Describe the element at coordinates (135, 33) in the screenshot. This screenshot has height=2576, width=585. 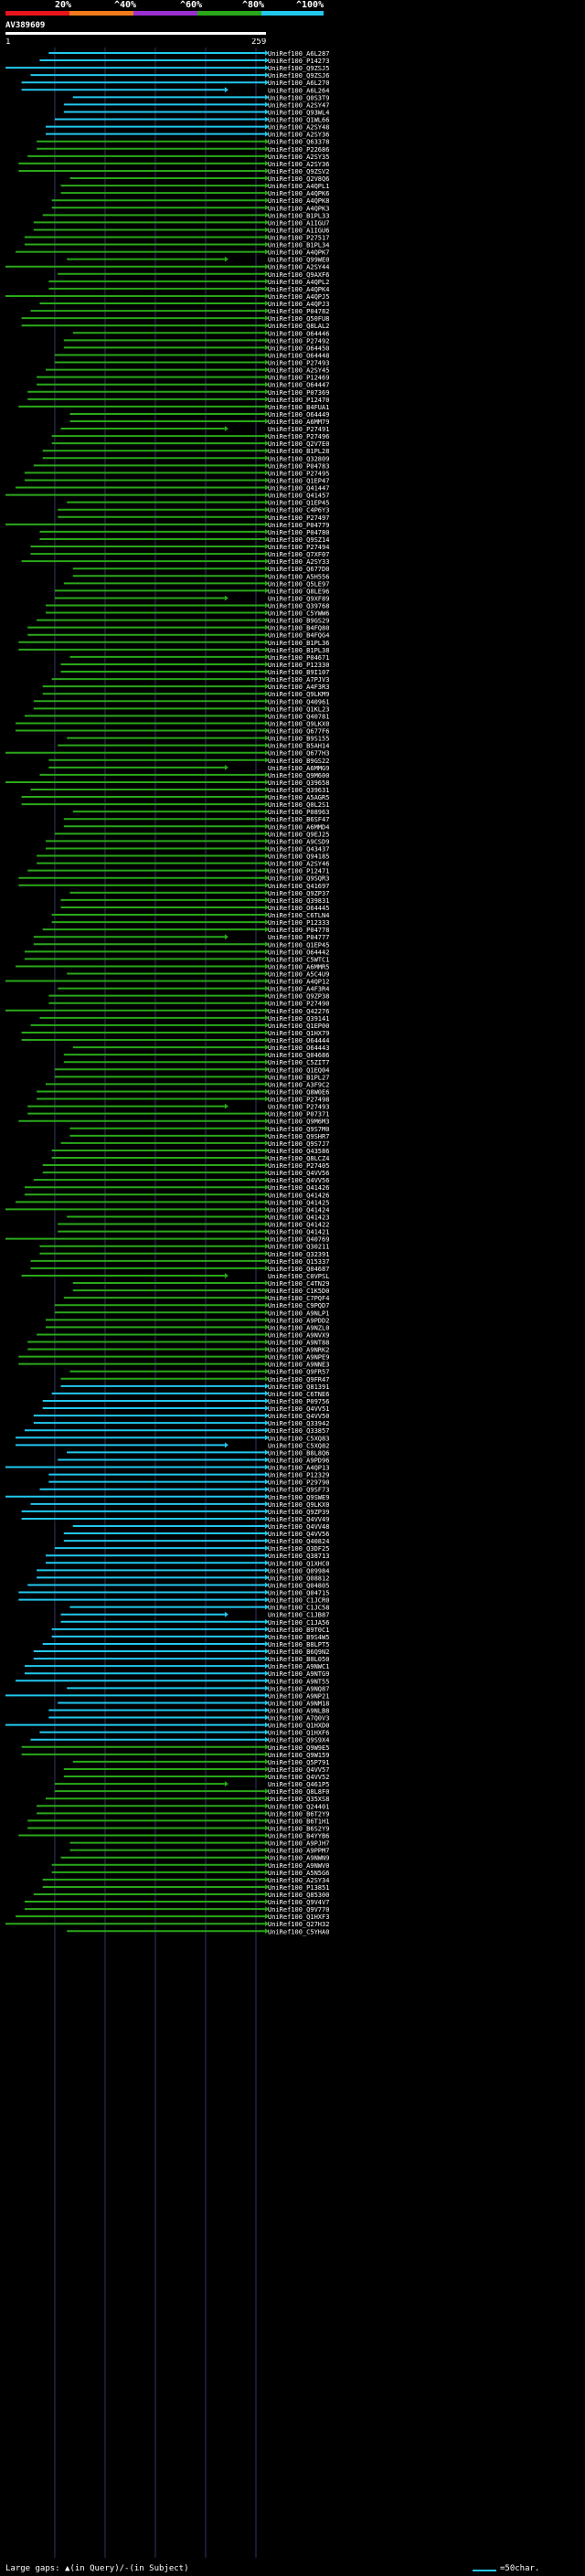
I see `query-bar` at that location.